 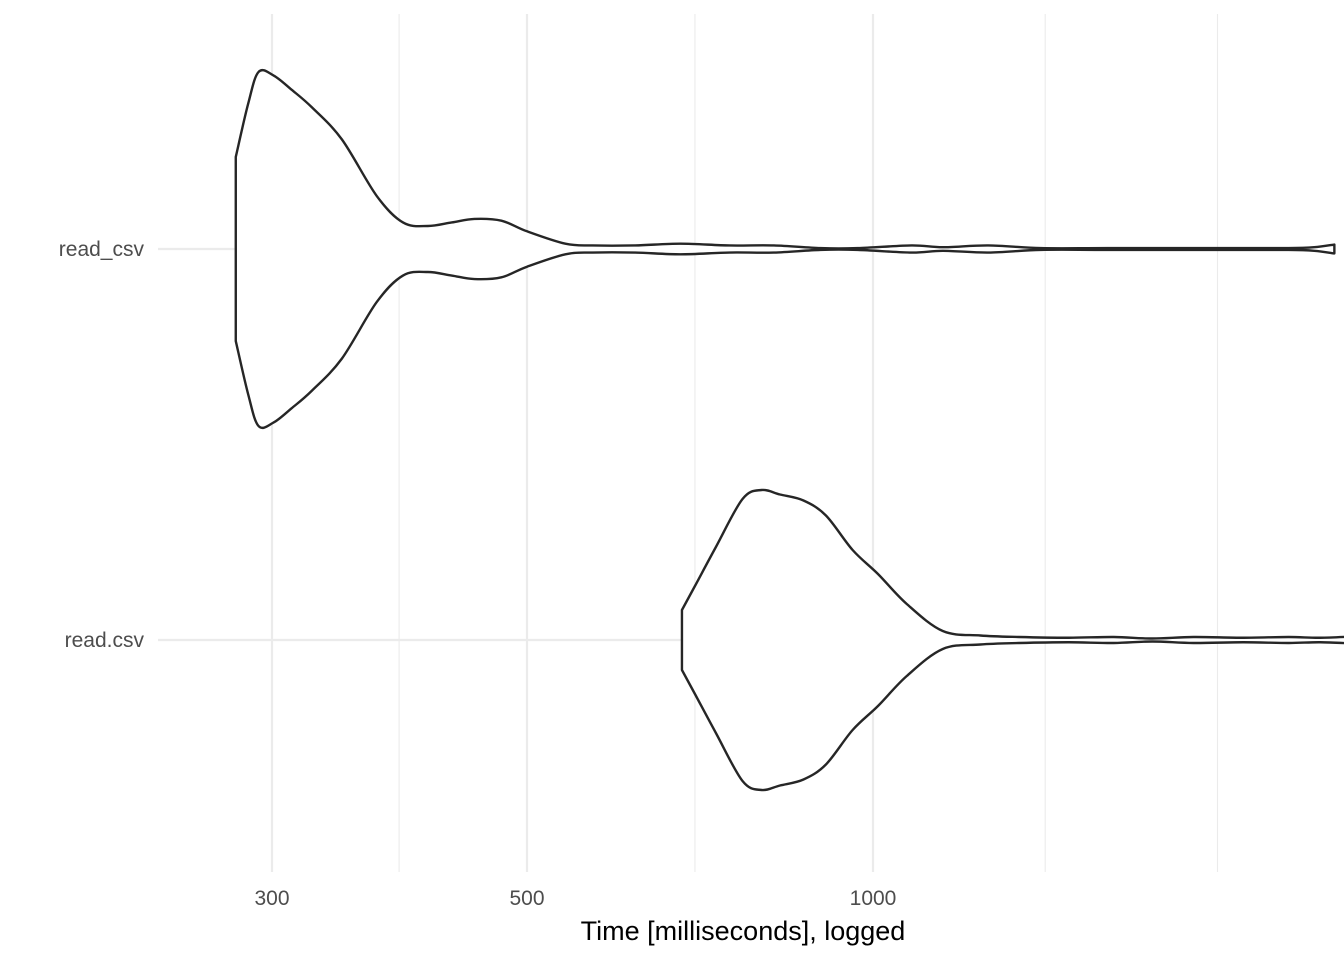 I want to click on y-tick-labels: read_csv read.csv, so click(x=102, y=445).